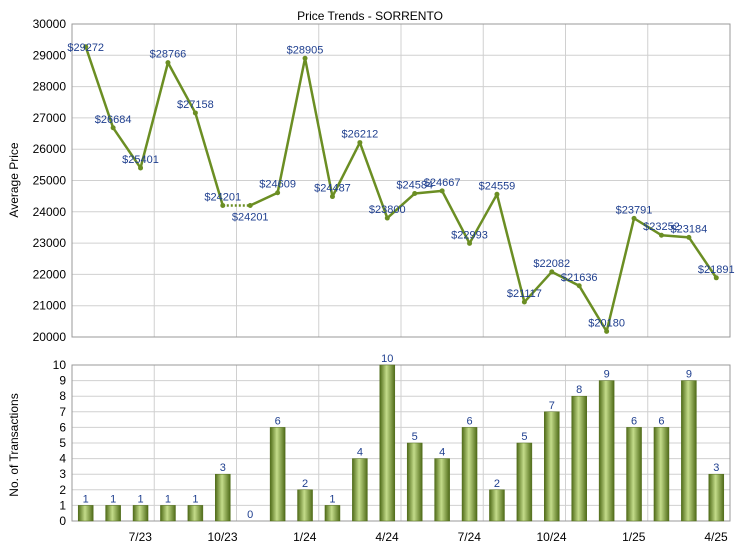 This screenshot has height=550, width=740. What do you see at coordinates (50, 243) in the screenshot?
I see `price-y-tick-label: 23000` at bounding box center [50, 243].